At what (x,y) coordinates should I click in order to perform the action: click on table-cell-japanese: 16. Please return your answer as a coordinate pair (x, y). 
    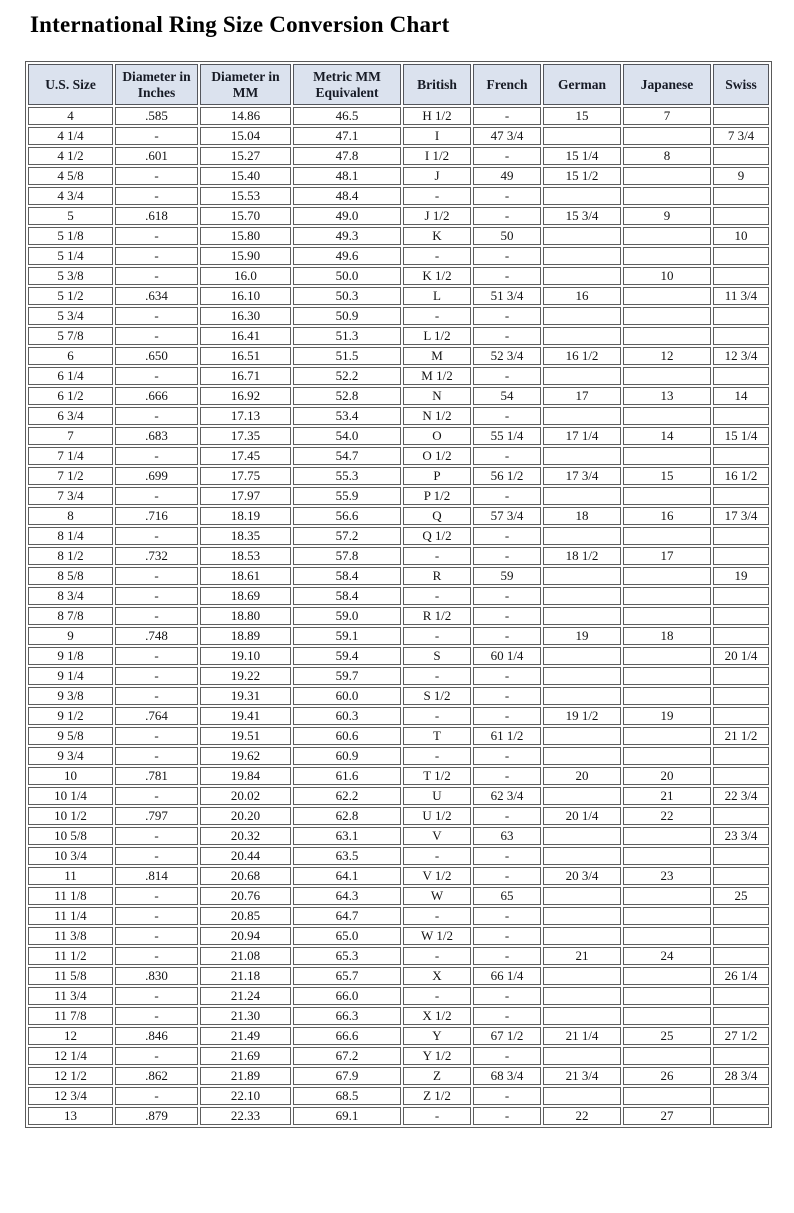
    Looking at the image, I should click on (667, 516).